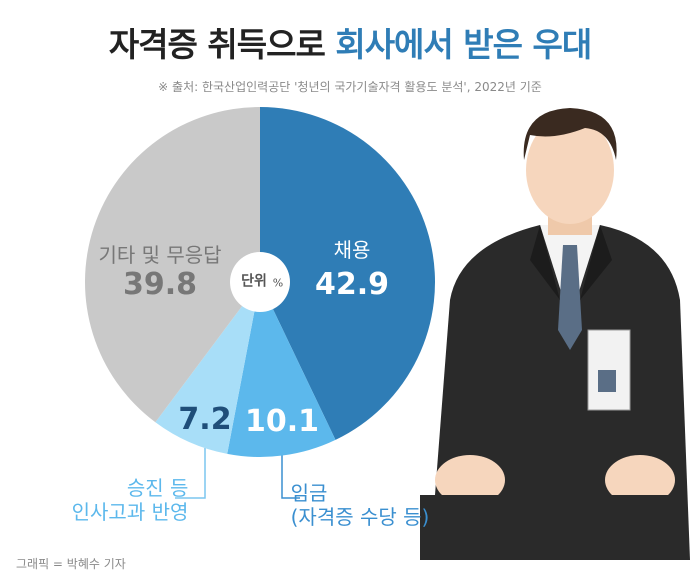 The height and width of the screenshot is (583, 700). What do you see at coordinates (254, 281) in the screenshot?
I see `unit-label: 단위` at bounding box center [254, 281].